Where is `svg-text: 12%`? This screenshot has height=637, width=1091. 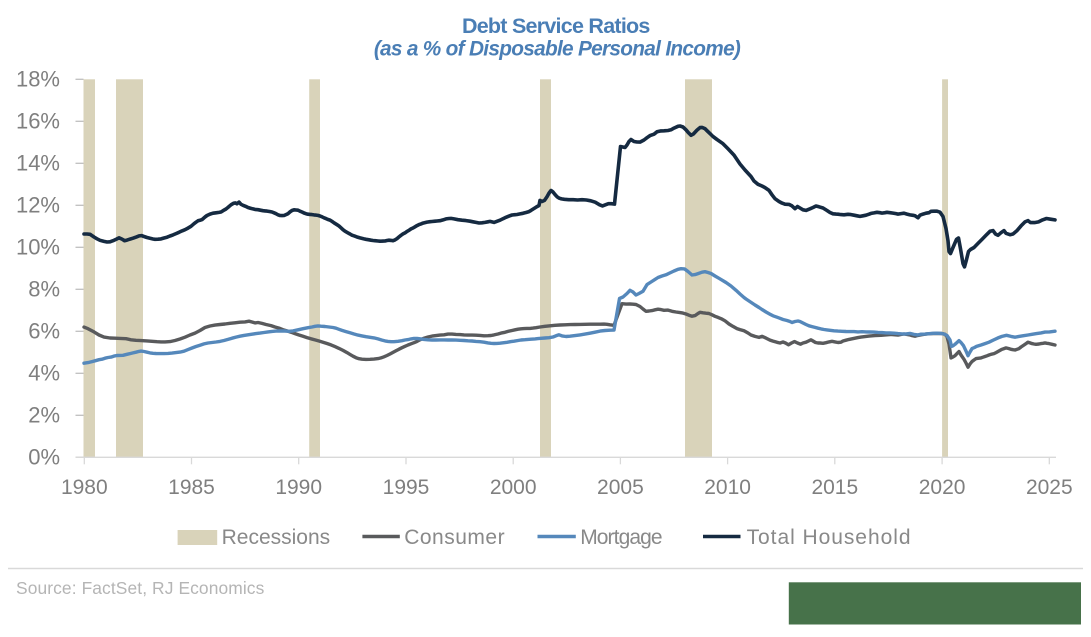 svg-text: 12% is located at coordinates (38, 204).